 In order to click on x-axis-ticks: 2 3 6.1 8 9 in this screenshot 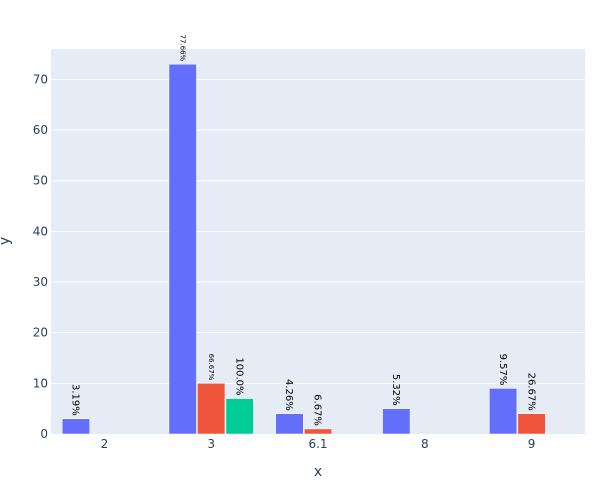, I will do `click(318, 444)`.